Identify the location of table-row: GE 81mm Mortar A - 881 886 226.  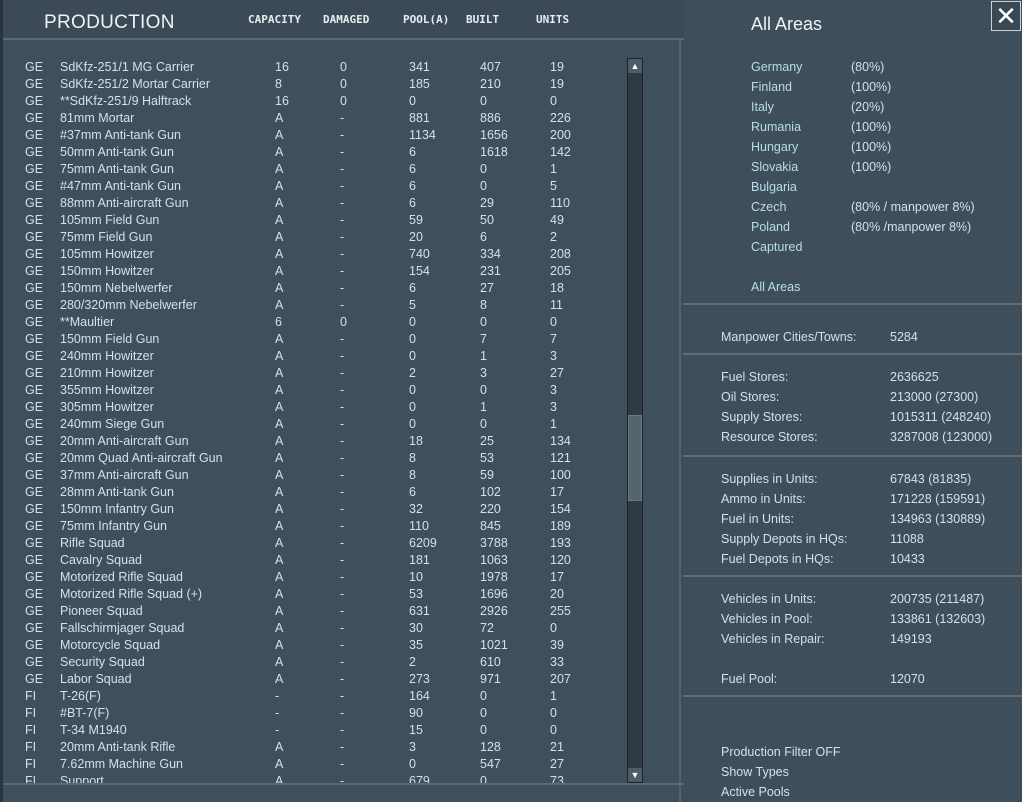
(313, 118).